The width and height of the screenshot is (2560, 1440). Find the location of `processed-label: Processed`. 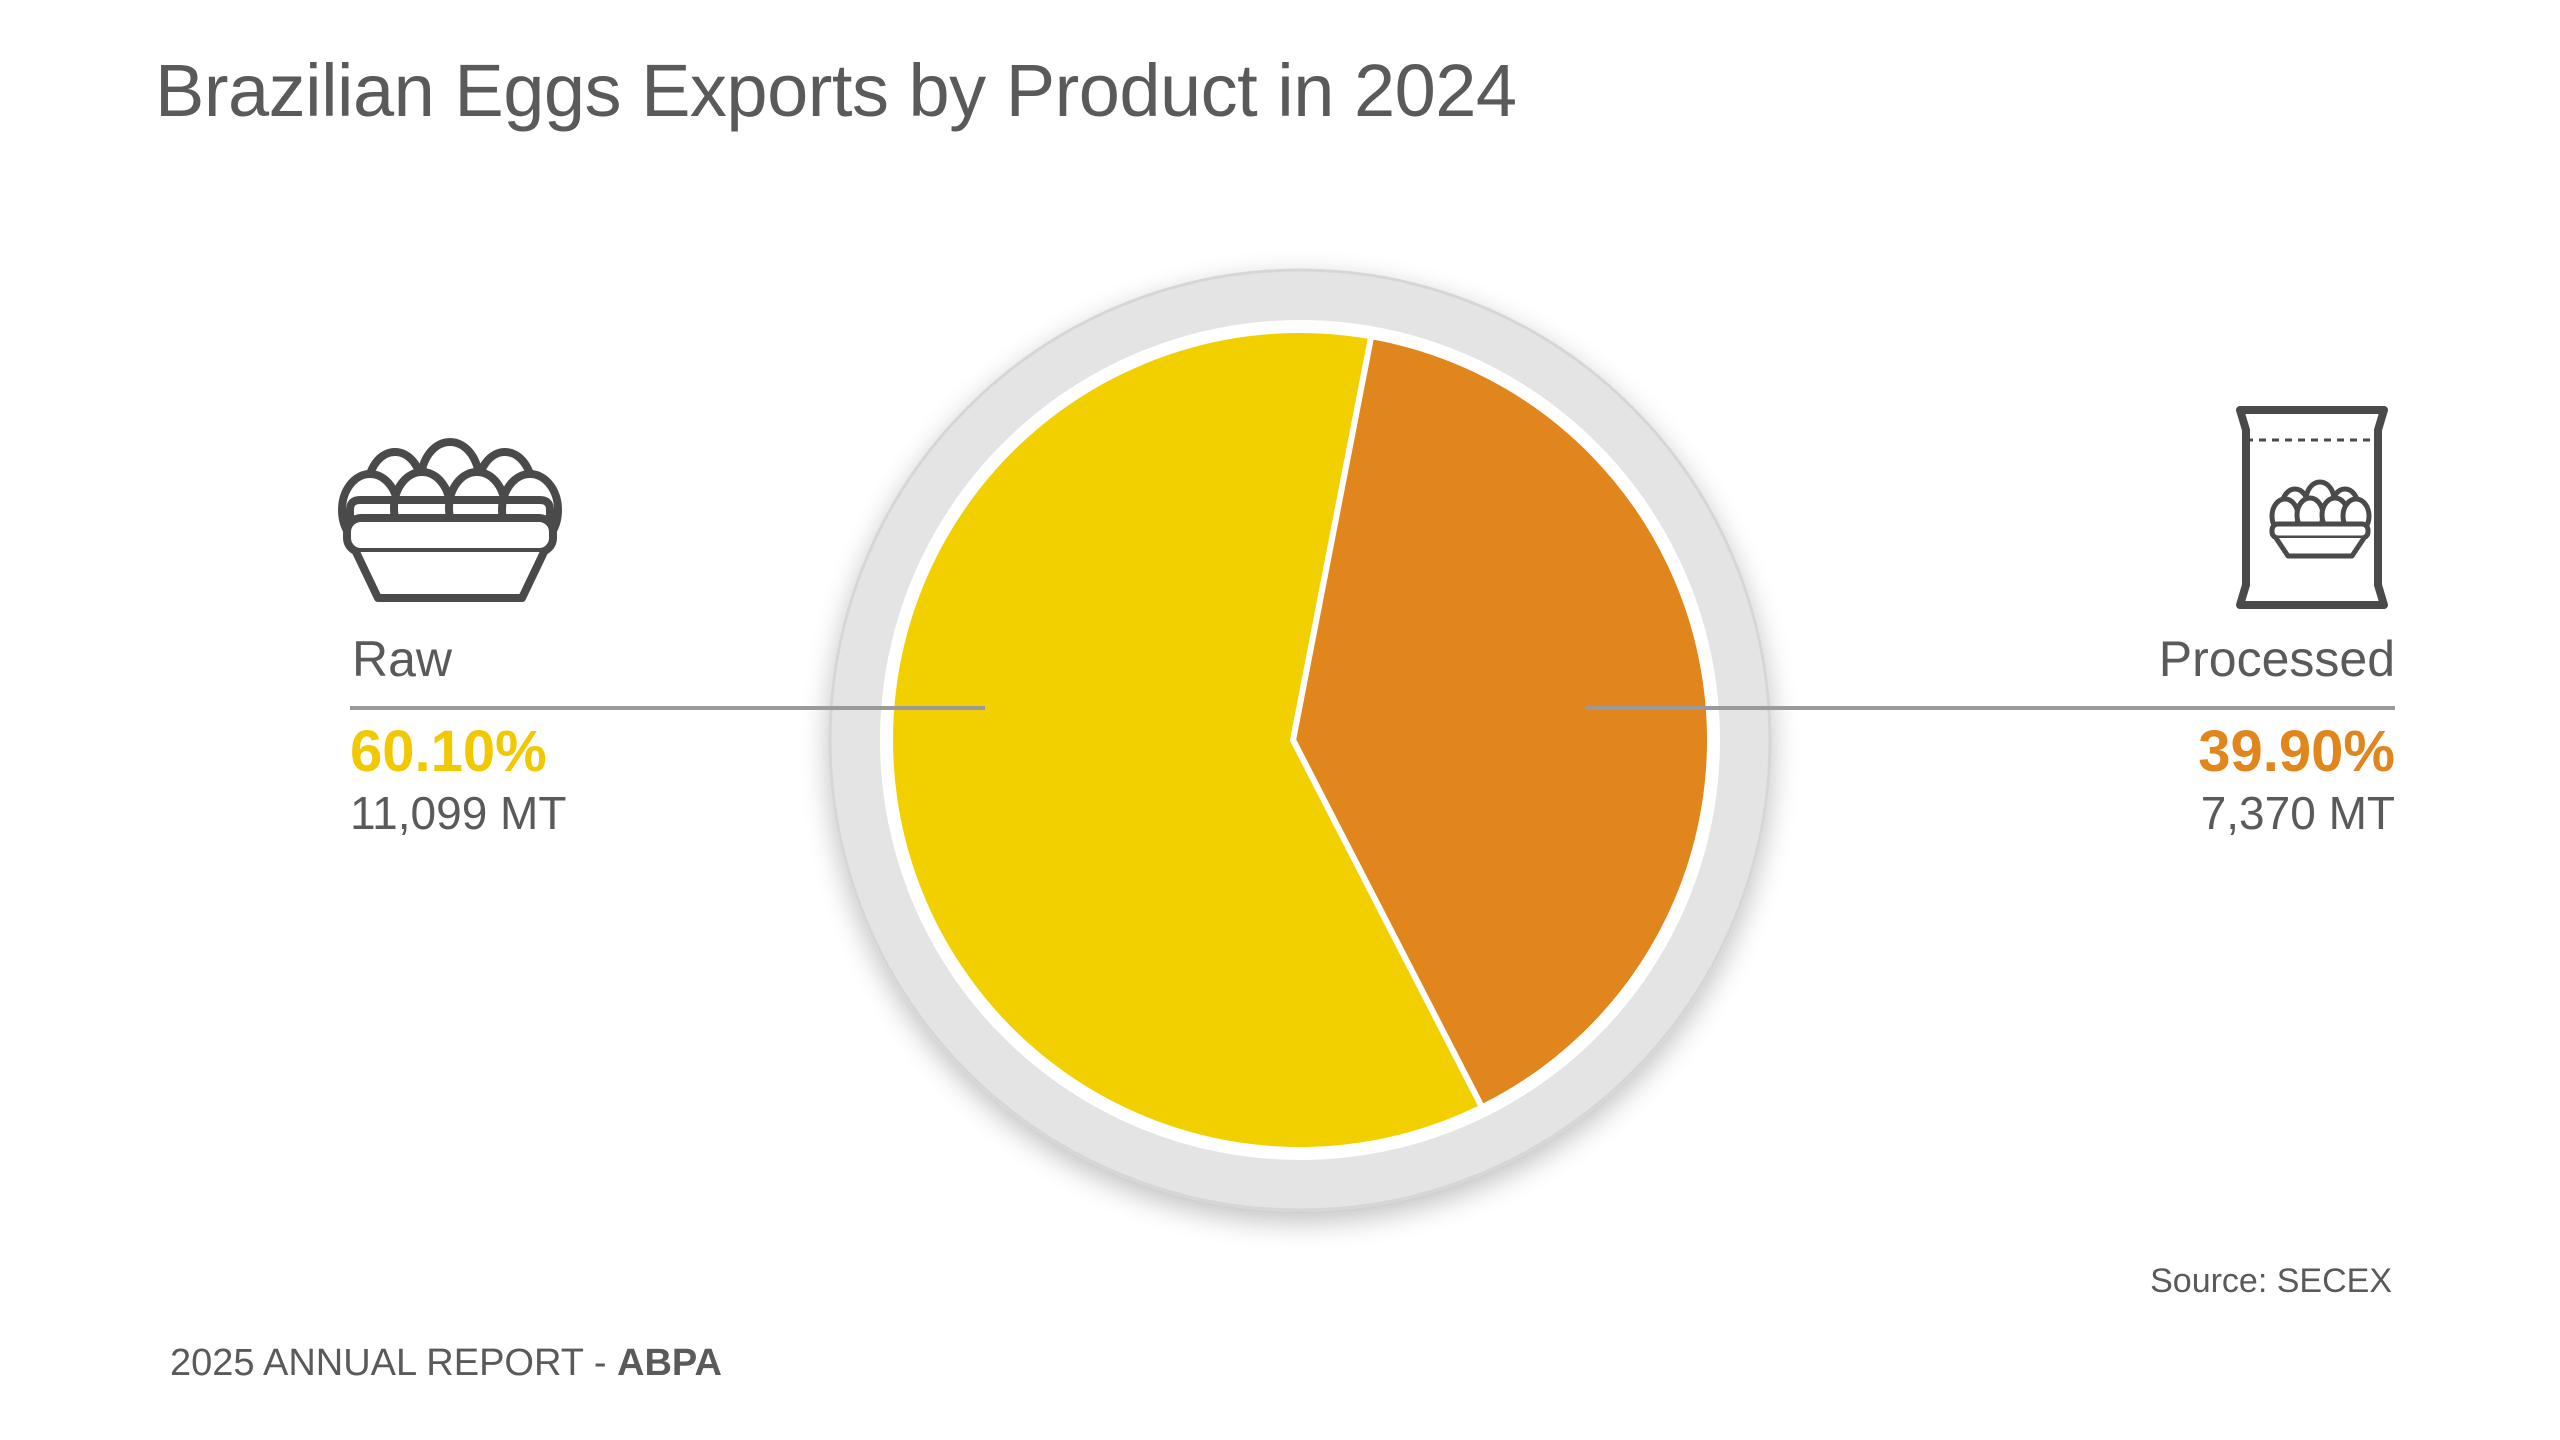

processed-label: Processed is located at coordinates (2276, 659).